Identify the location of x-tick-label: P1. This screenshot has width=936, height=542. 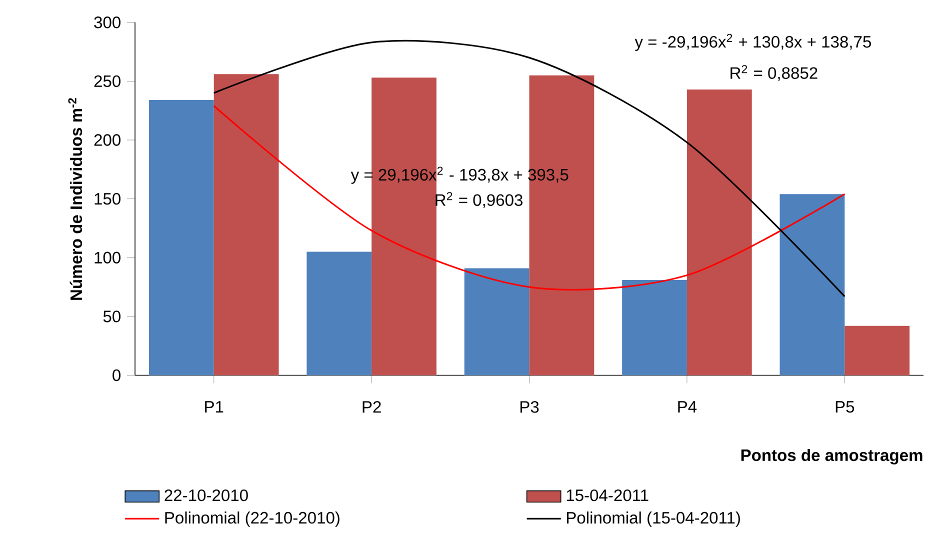
(214, 406).